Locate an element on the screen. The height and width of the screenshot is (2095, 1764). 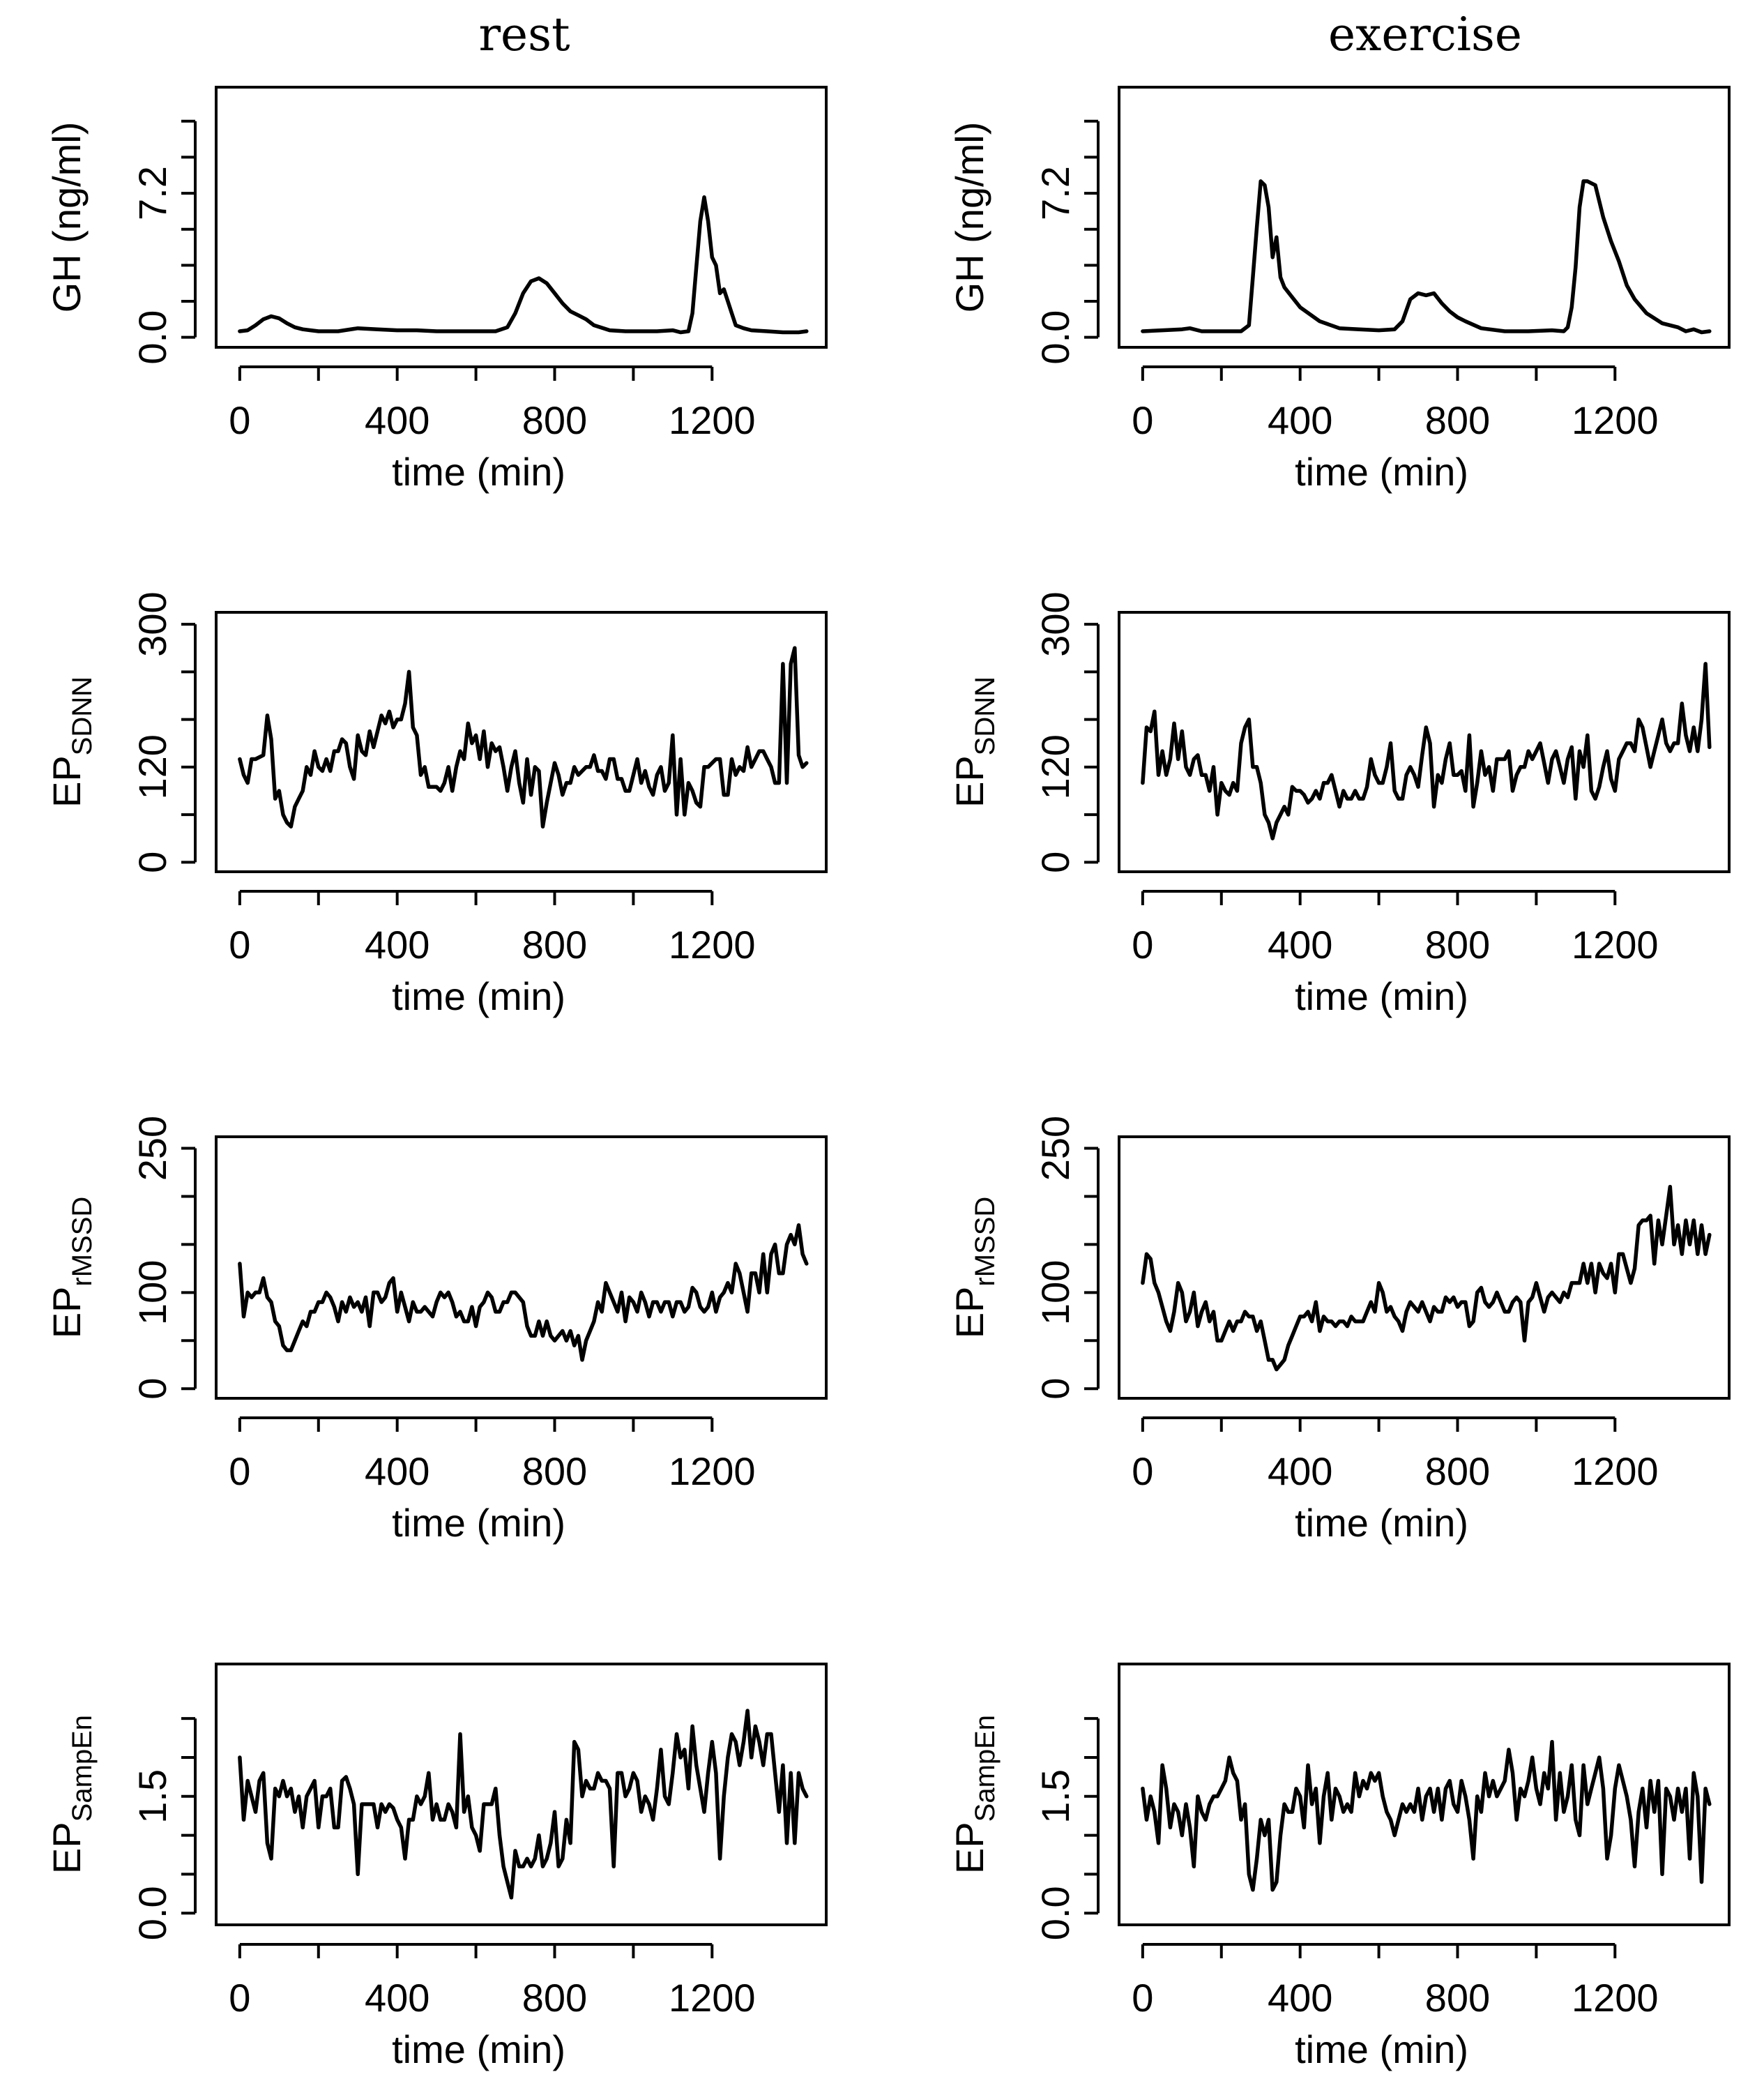
panel-exercise-sdnn: 0 400 800 1200 time (min) 0 120 300 EPSDNN is located at coordinates (1339, 804).